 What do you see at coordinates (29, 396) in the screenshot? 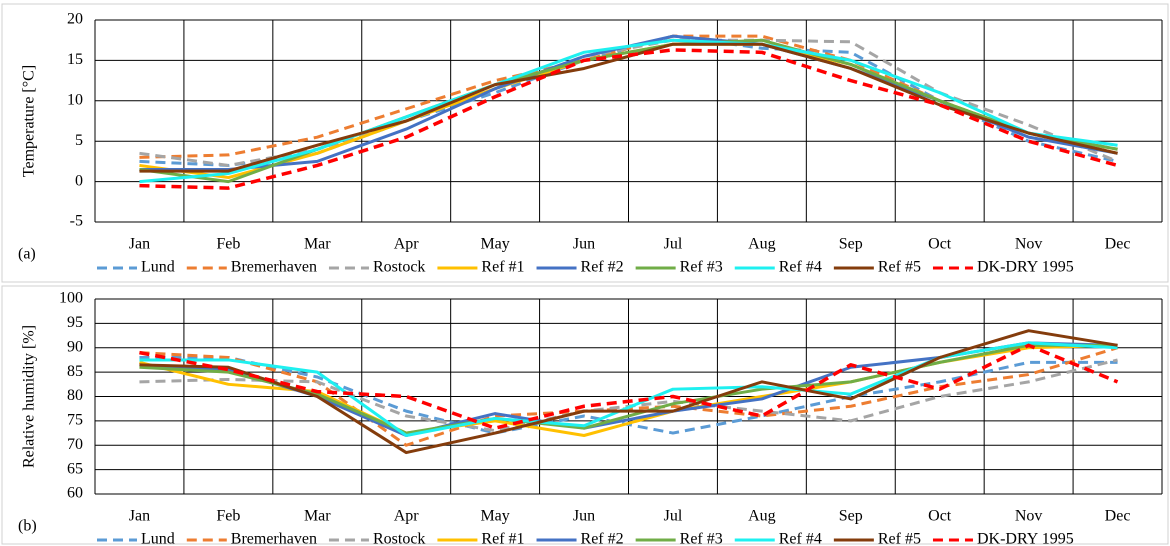
I see `y-axis-label: Relative humidity [%]` at bounding box center [29, 396].